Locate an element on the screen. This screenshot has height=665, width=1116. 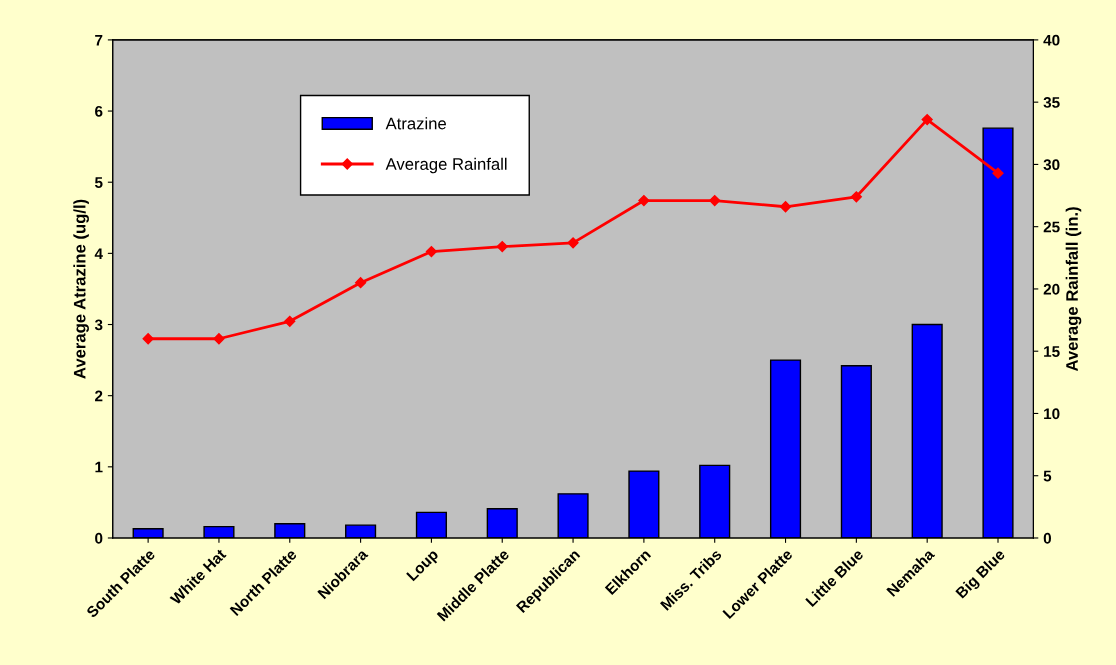
y-tick-label: 7 is located at coordinates (99, 40).